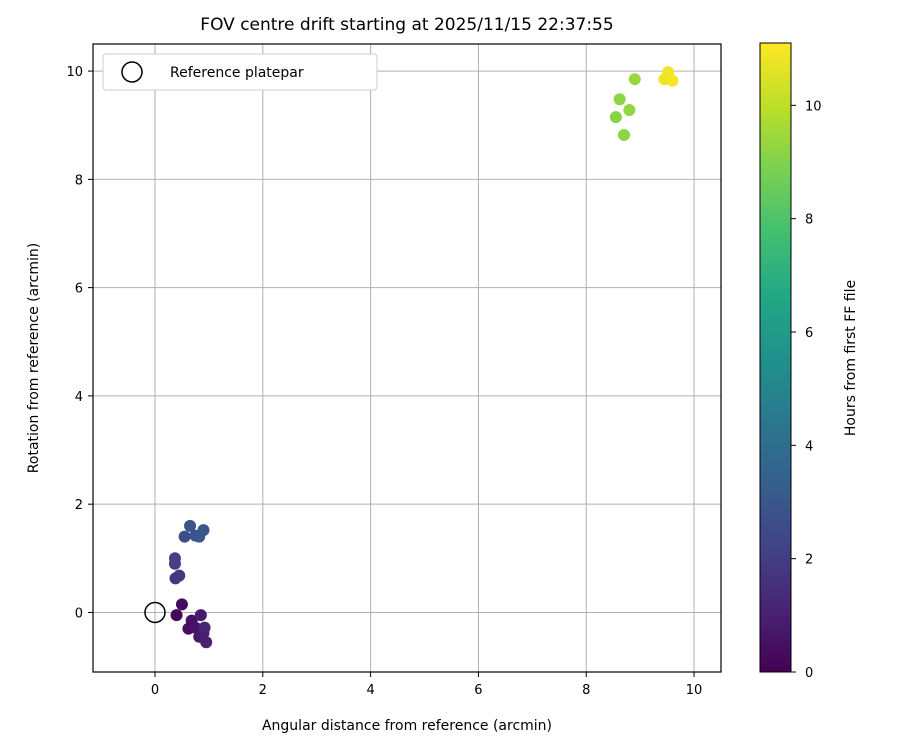 Image resolution: width=900 pixels, height=750 pixels. I want to click on legend: Reference platepar, so click(240, 72).